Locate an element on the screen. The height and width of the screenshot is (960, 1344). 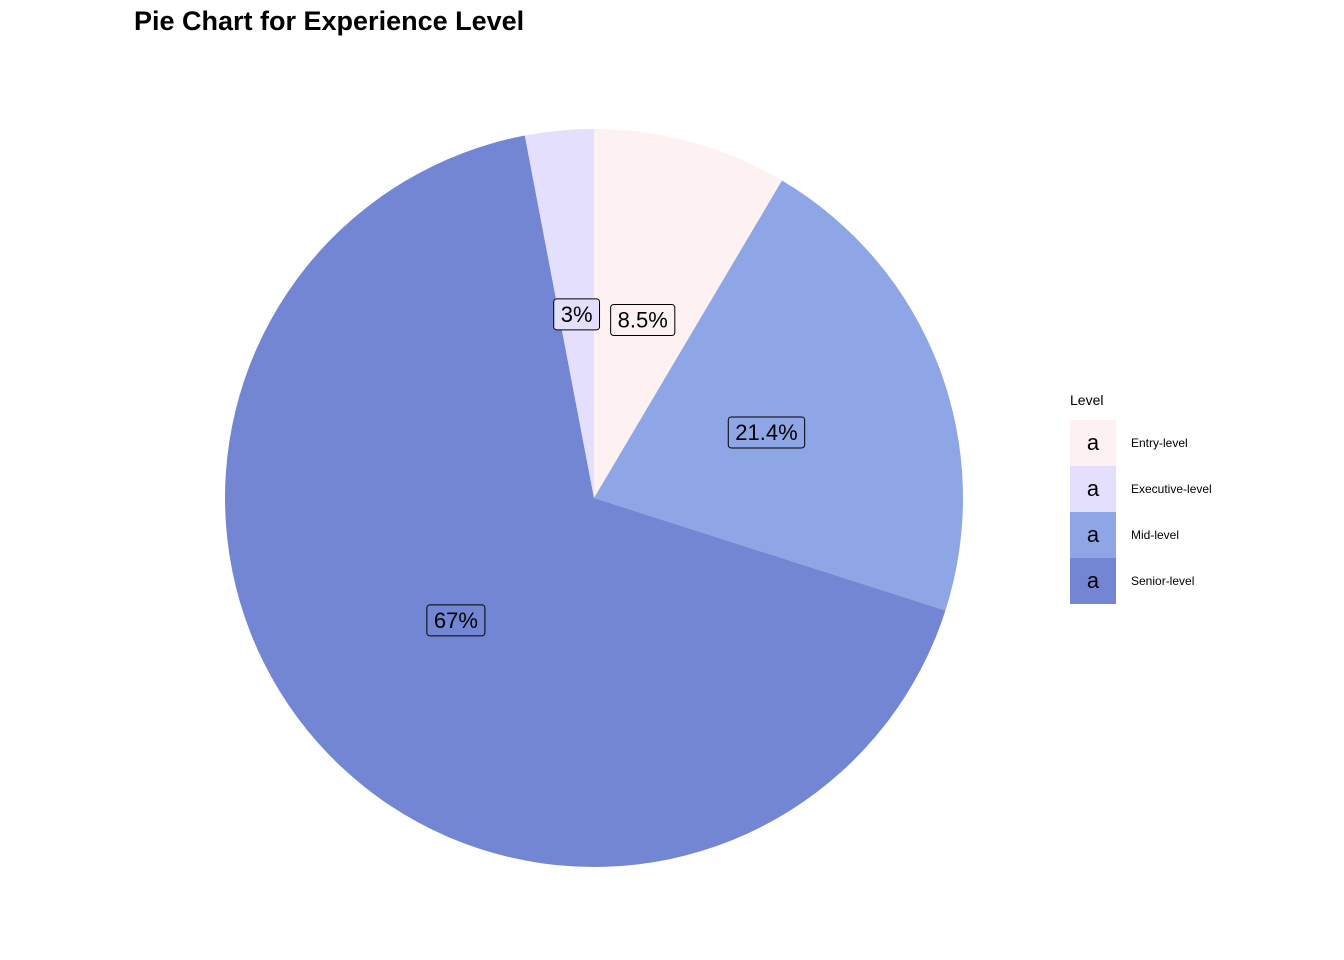
legend-label: Entry-level is located at coordinates (1159, 443).